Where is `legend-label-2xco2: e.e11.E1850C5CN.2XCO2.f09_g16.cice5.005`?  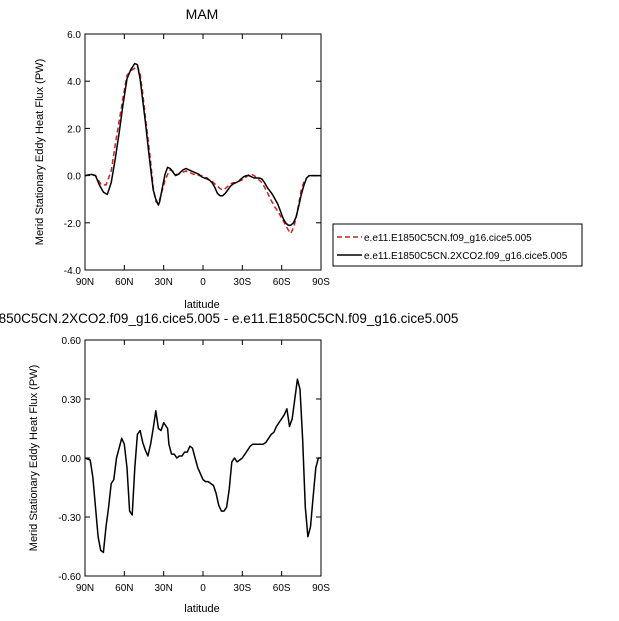 legend-label-2xco2: e.e11.E1850C5CN.2XCO2.f09_g16.cice5.005 is located at coordinates (466, 256).